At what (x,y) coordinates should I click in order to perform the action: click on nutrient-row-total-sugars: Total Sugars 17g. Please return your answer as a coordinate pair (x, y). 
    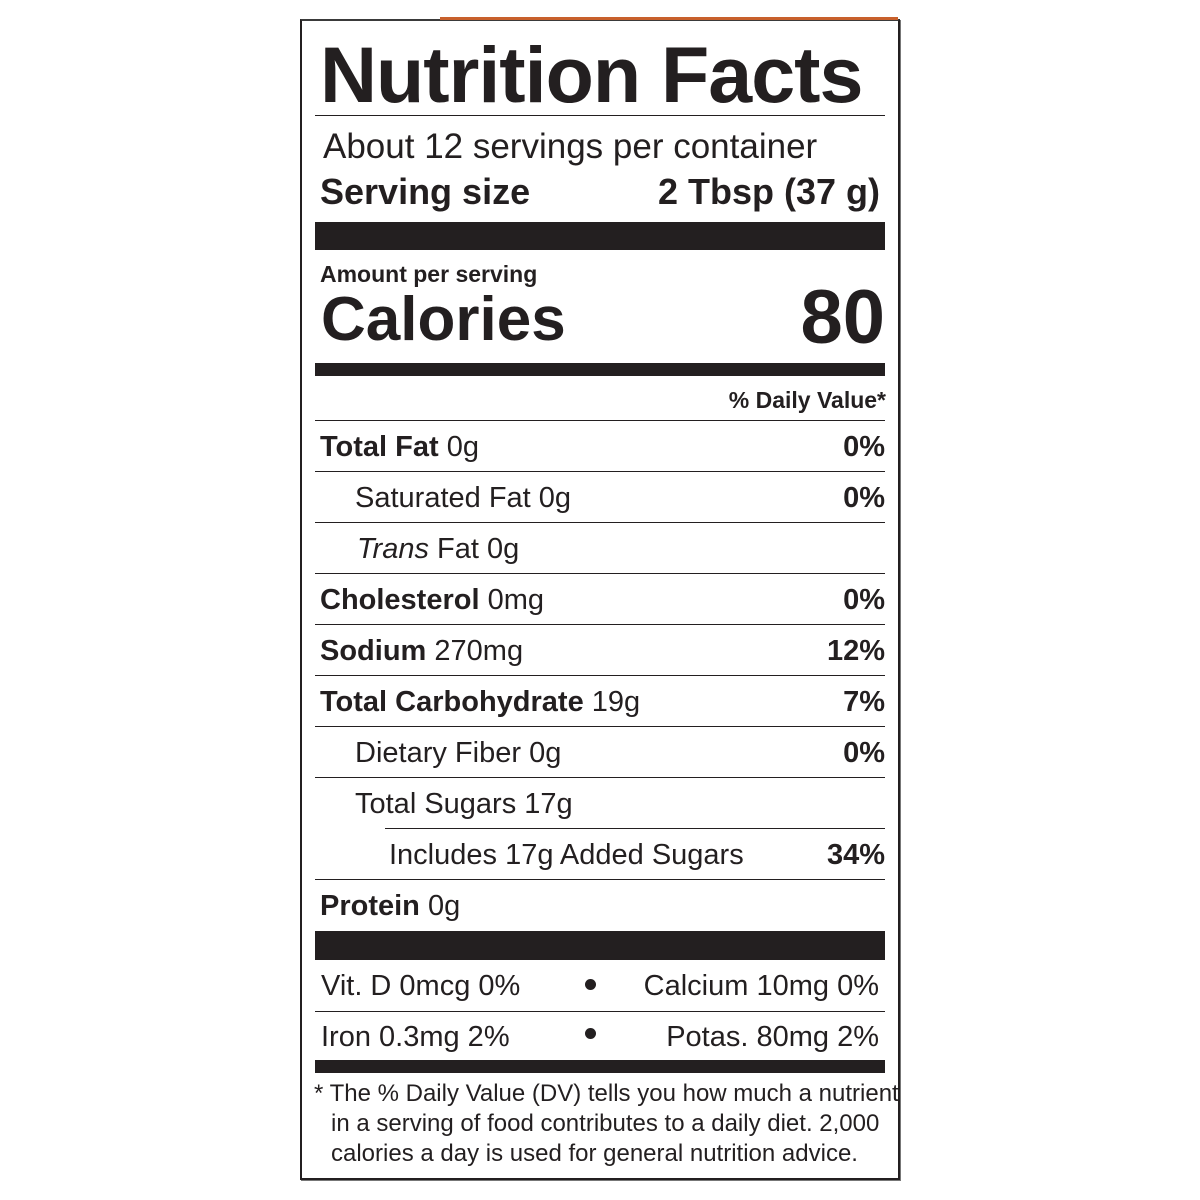
    Looking at the image, I should click on (464, 804).